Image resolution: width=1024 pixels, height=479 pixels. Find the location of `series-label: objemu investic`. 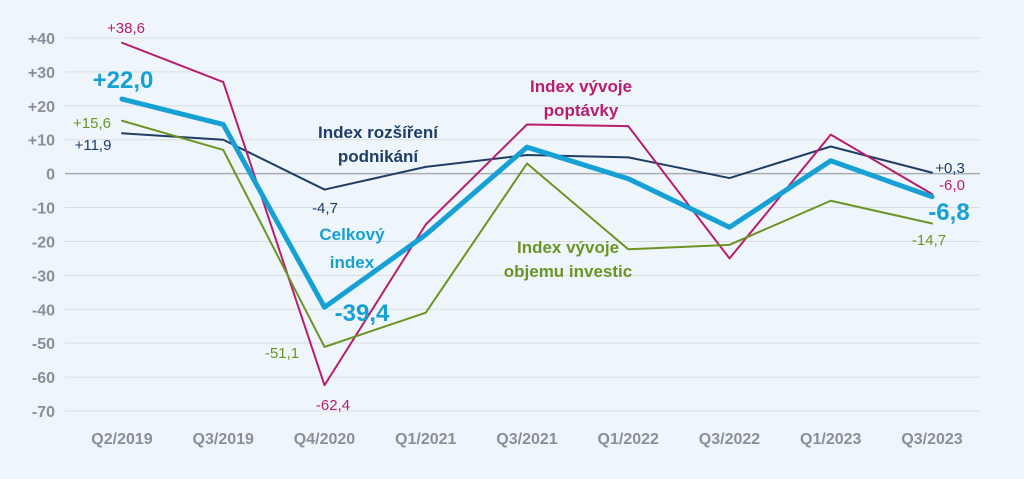

series-label: objemu investic is located at coordinates (568, 271).